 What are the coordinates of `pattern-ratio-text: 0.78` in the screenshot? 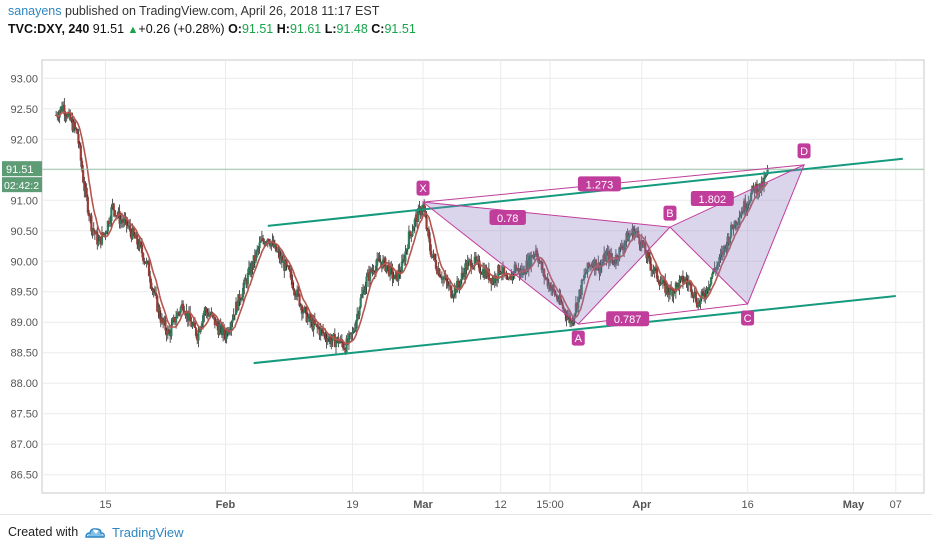 It's located at (507, 219).